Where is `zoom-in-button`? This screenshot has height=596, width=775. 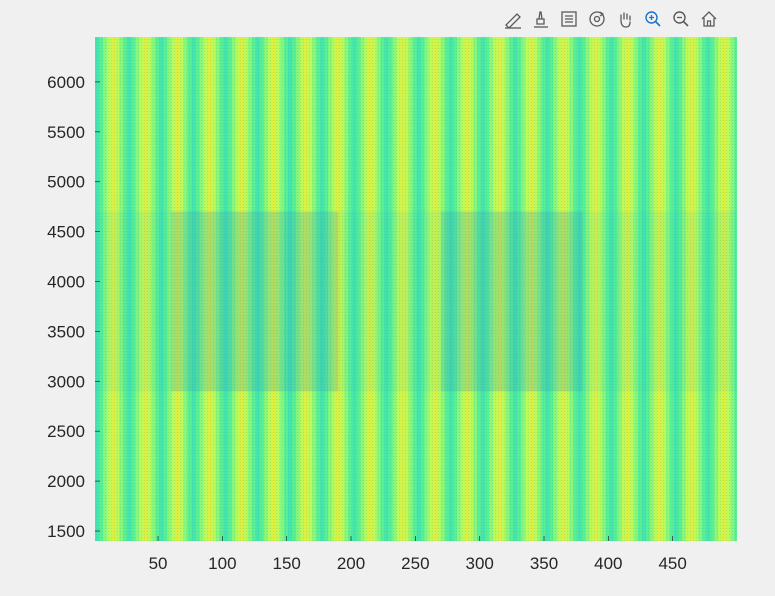 zoom-in-button is located at coordinates (653, 21).